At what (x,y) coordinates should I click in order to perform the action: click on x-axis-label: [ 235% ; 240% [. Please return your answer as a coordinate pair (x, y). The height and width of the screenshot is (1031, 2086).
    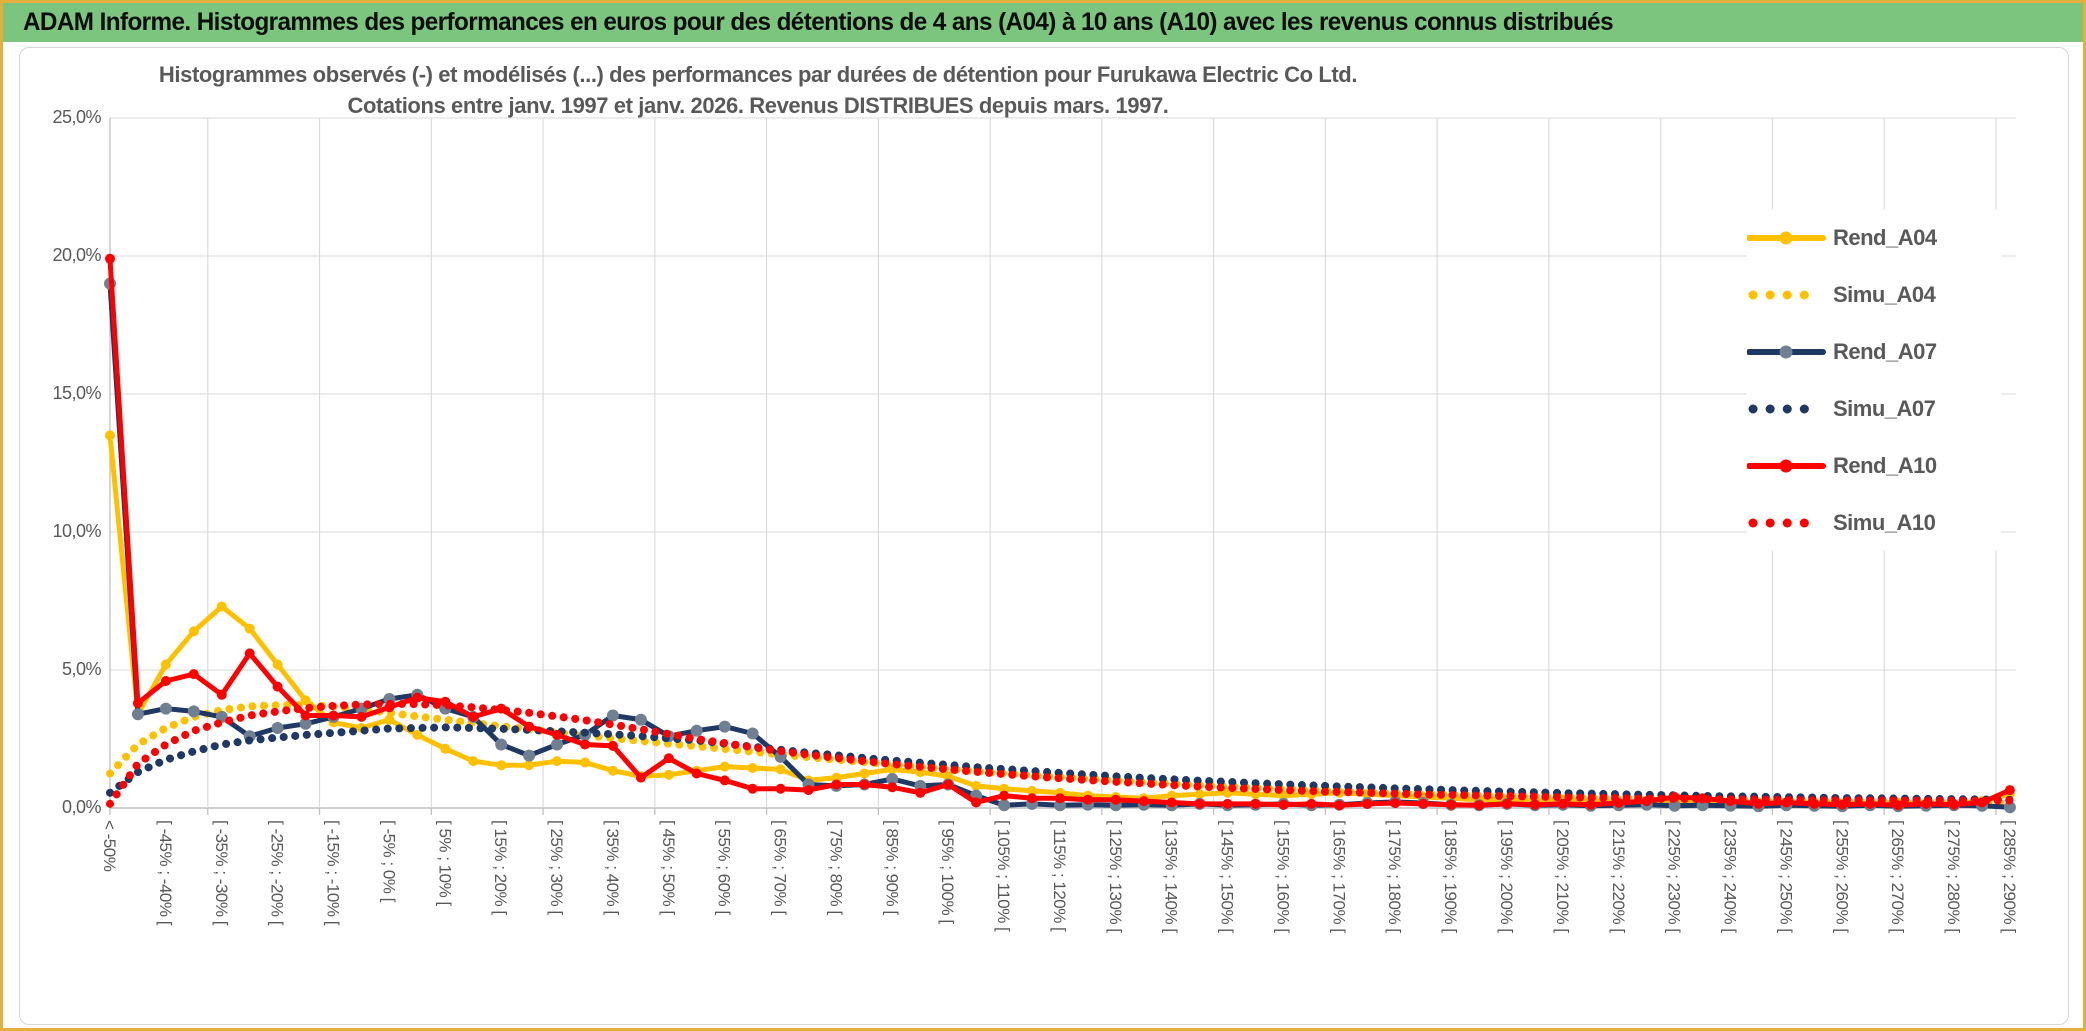
    Looking at the image, I should click on (1730, 876).